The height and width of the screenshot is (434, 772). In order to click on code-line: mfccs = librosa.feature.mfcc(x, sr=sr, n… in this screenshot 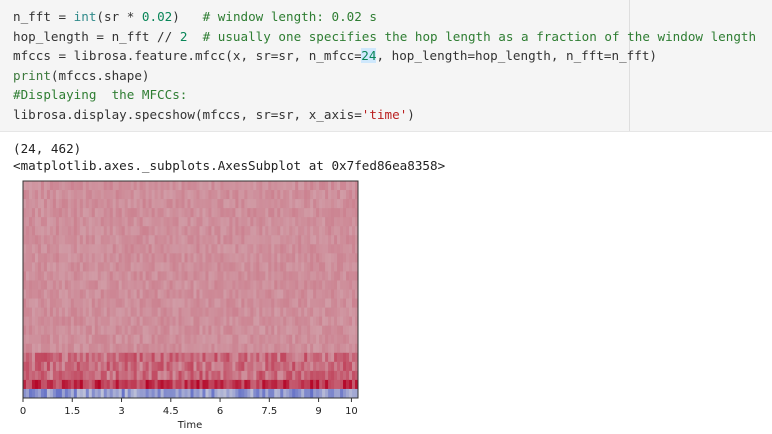, I will do `click(335, 55)`.